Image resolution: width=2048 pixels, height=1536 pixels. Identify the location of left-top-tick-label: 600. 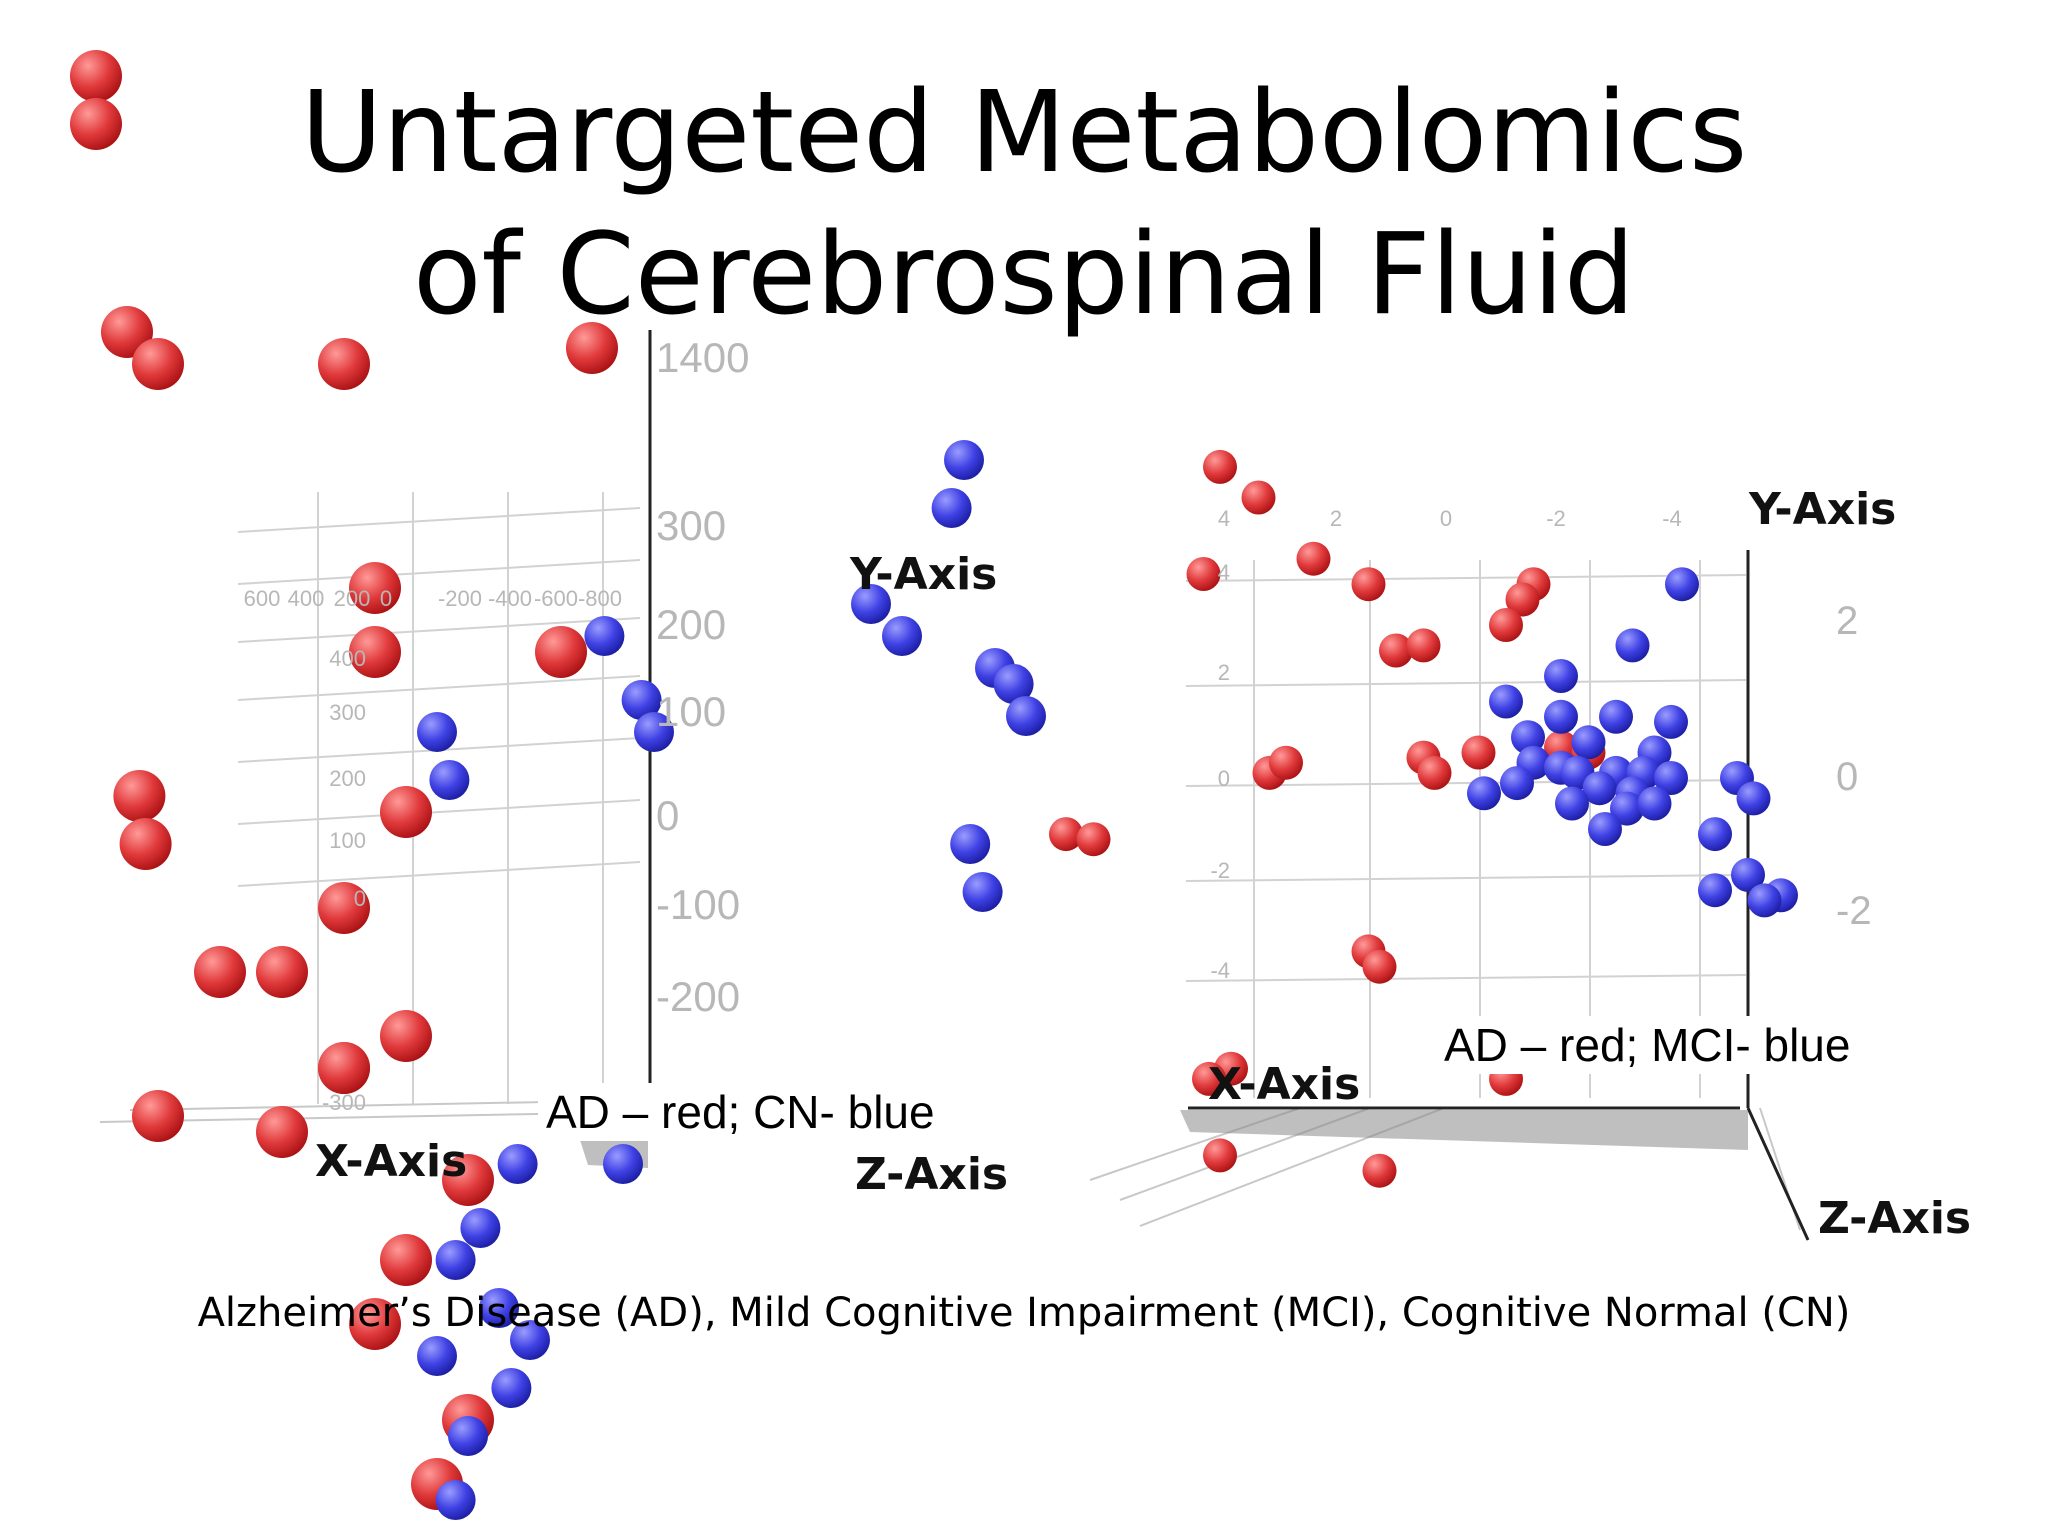
(262, 598).